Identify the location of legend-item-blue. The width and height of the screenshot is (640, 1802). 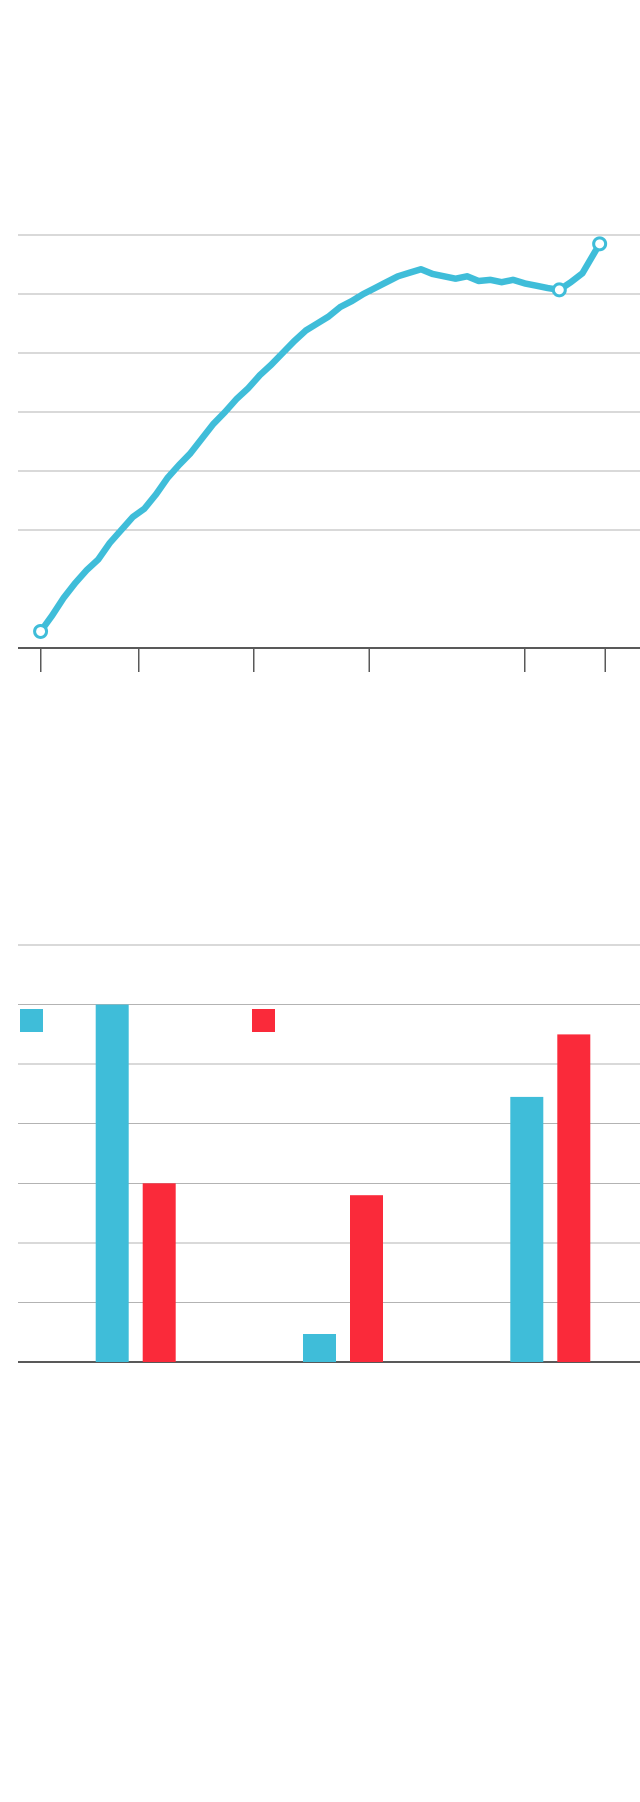
(36, 1020).